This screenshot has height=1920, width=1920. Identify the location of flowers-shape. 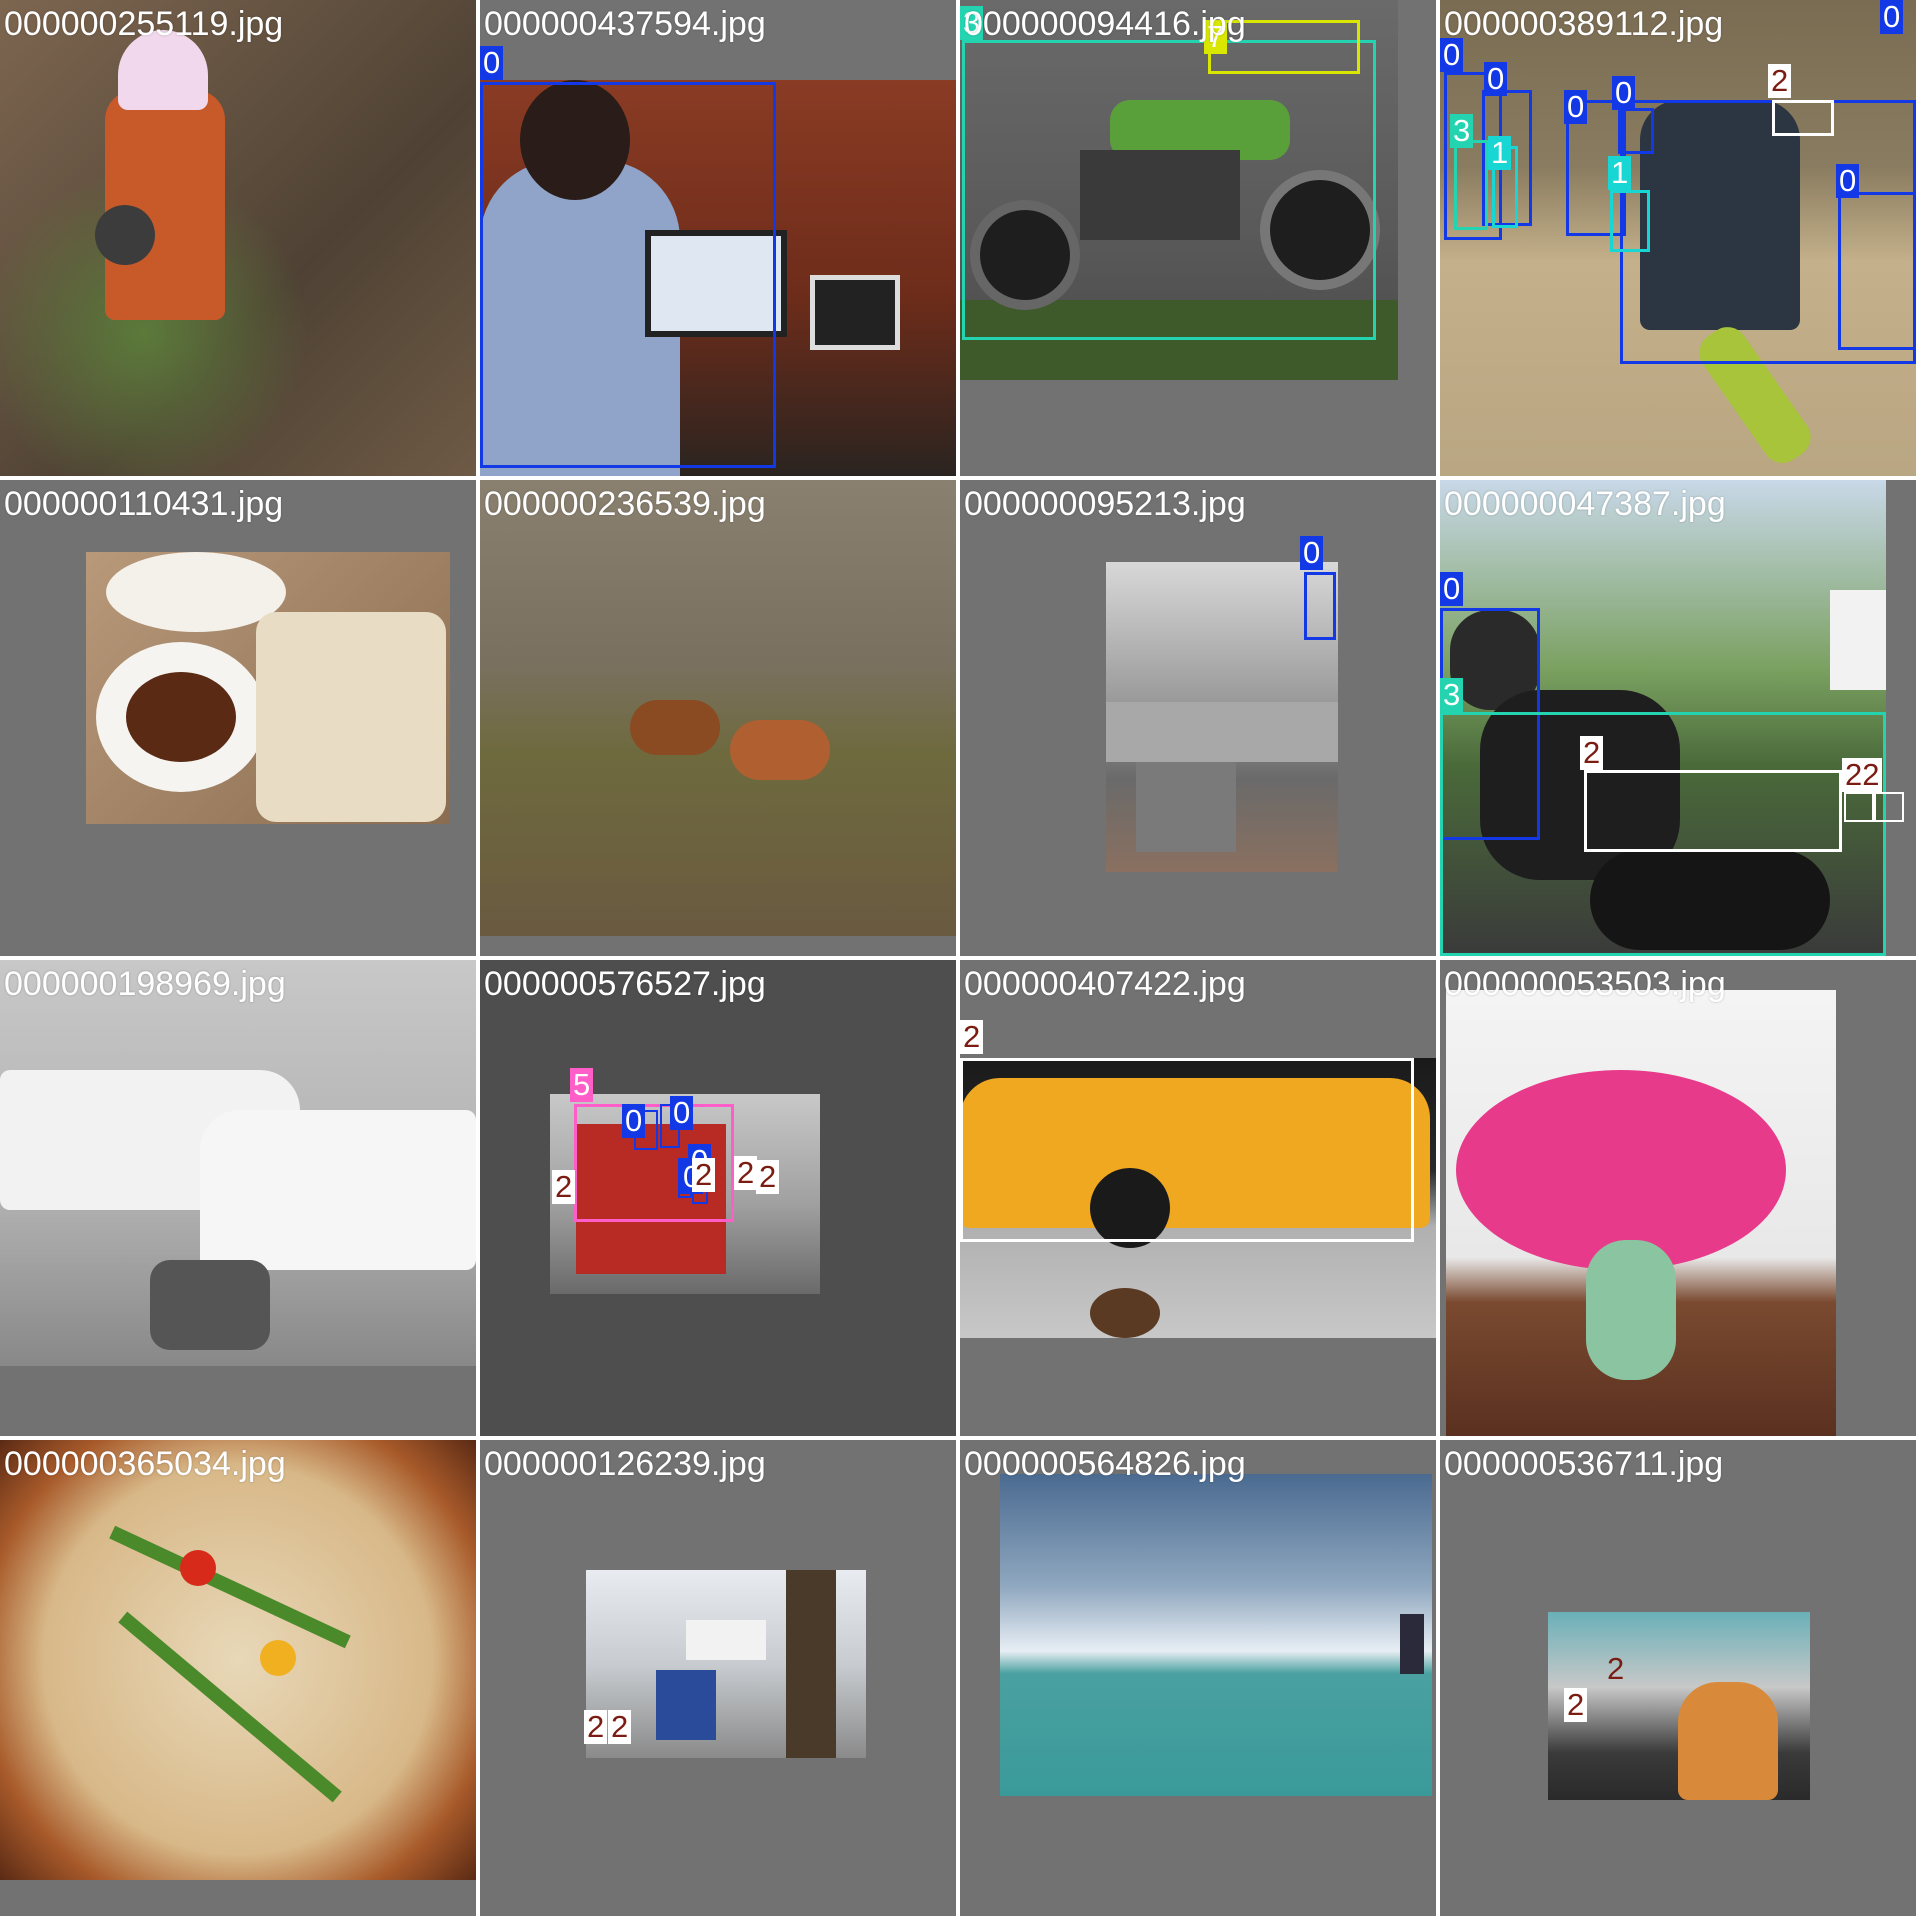
(1621, 1170).